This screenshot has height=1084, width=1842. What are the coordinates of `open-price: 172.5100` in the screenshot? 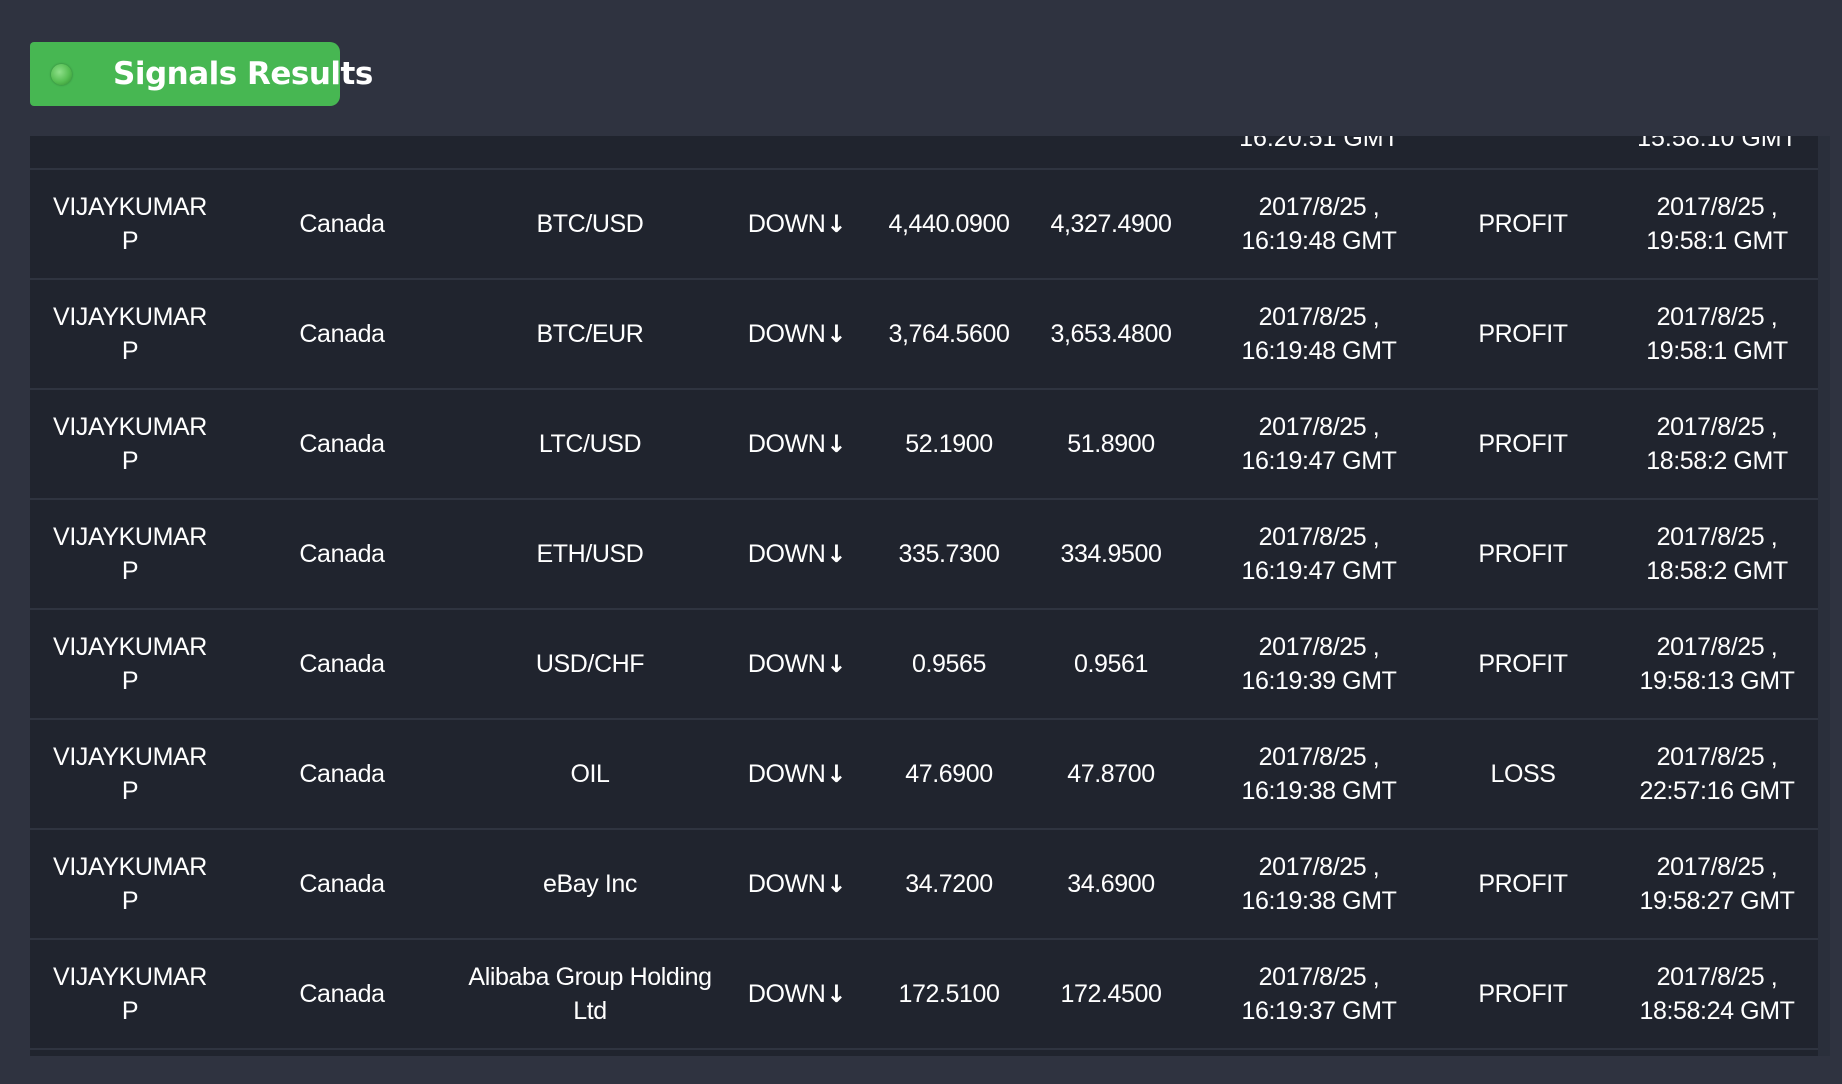 It's located at (949, 994).